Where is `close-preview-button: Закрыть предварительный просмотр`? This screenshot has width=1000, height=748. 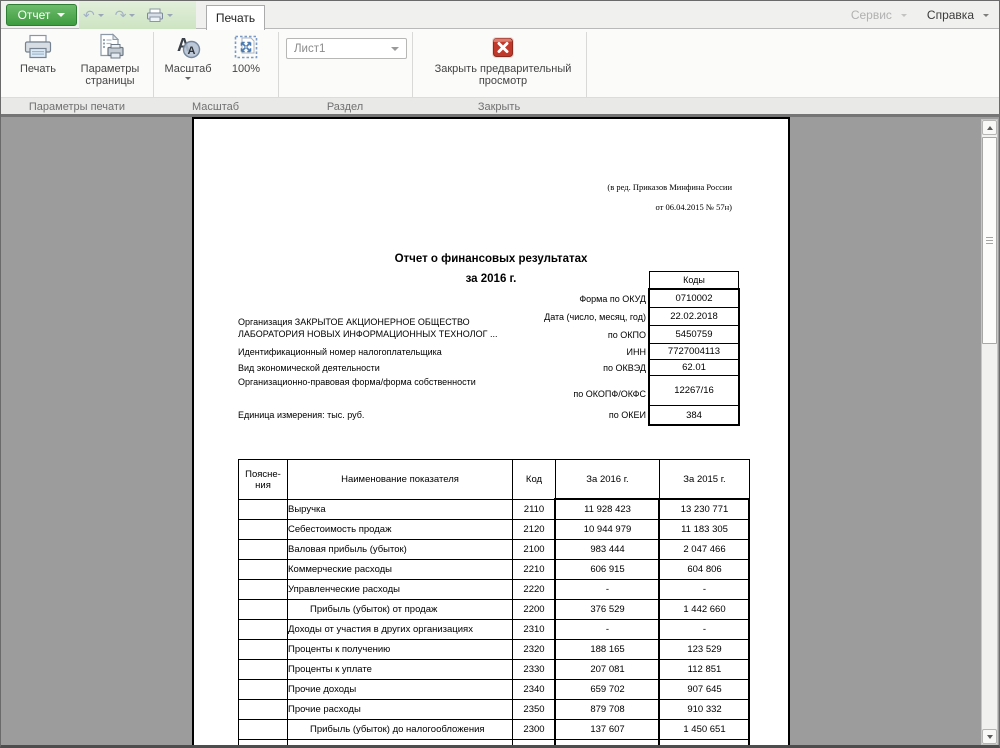
close-preview-button: Закрыть предварительный просмотр is located at coordinates (503, 64).